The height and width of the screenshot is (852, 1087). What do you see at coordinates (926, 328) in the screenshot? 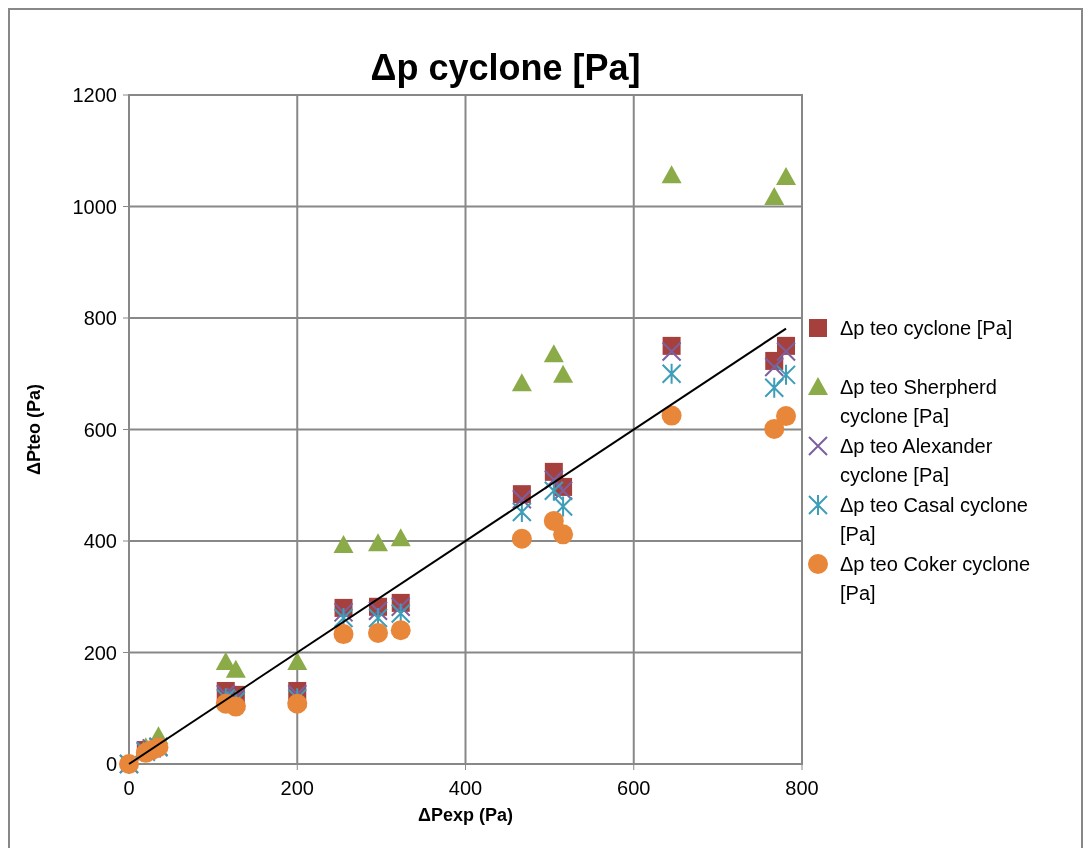
I see `legend-label: Δp teo cyclone [Pa]` at bounding box center [926, 328].